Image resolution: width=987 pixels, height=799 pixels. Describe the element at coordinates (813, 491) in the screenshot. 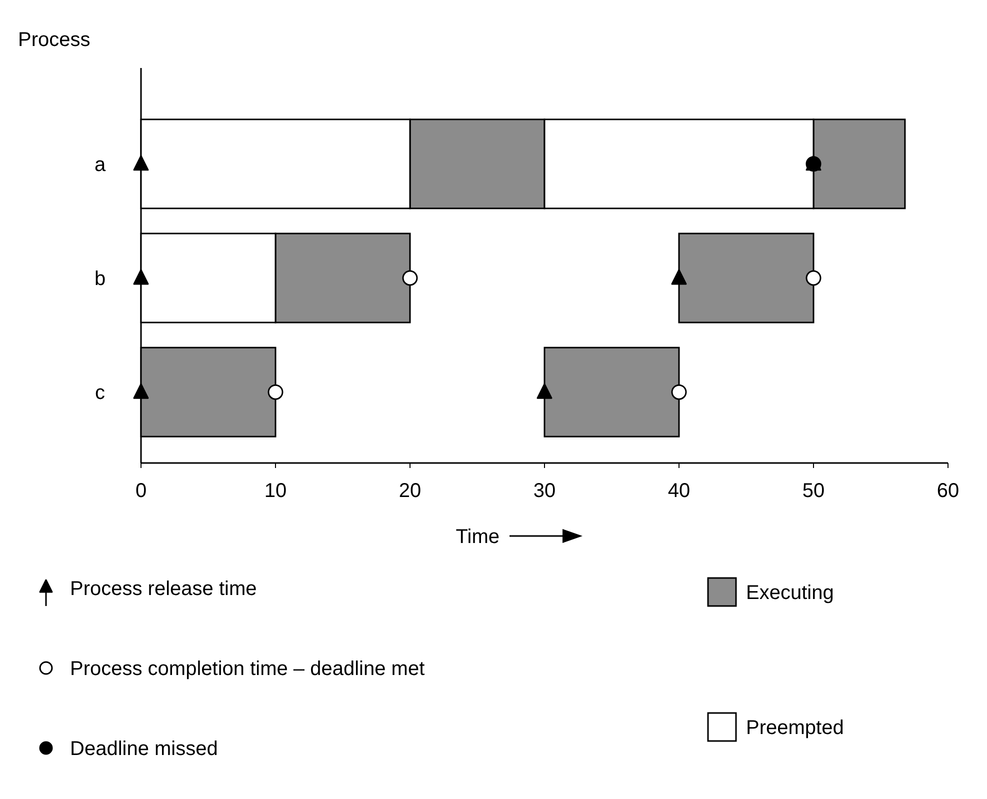

I see `x-tick-label: 50` at that location.